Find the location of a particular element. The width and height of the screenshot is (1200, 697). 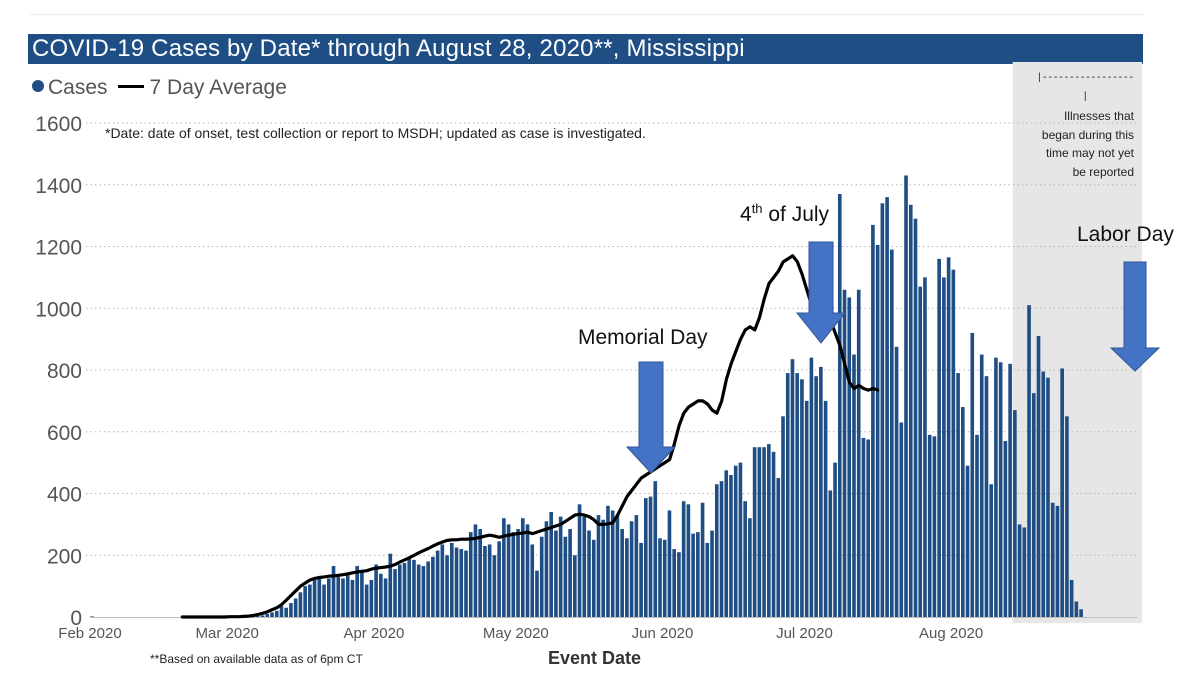

y-tick-label: 1000 is located at coordinates (58, 309).